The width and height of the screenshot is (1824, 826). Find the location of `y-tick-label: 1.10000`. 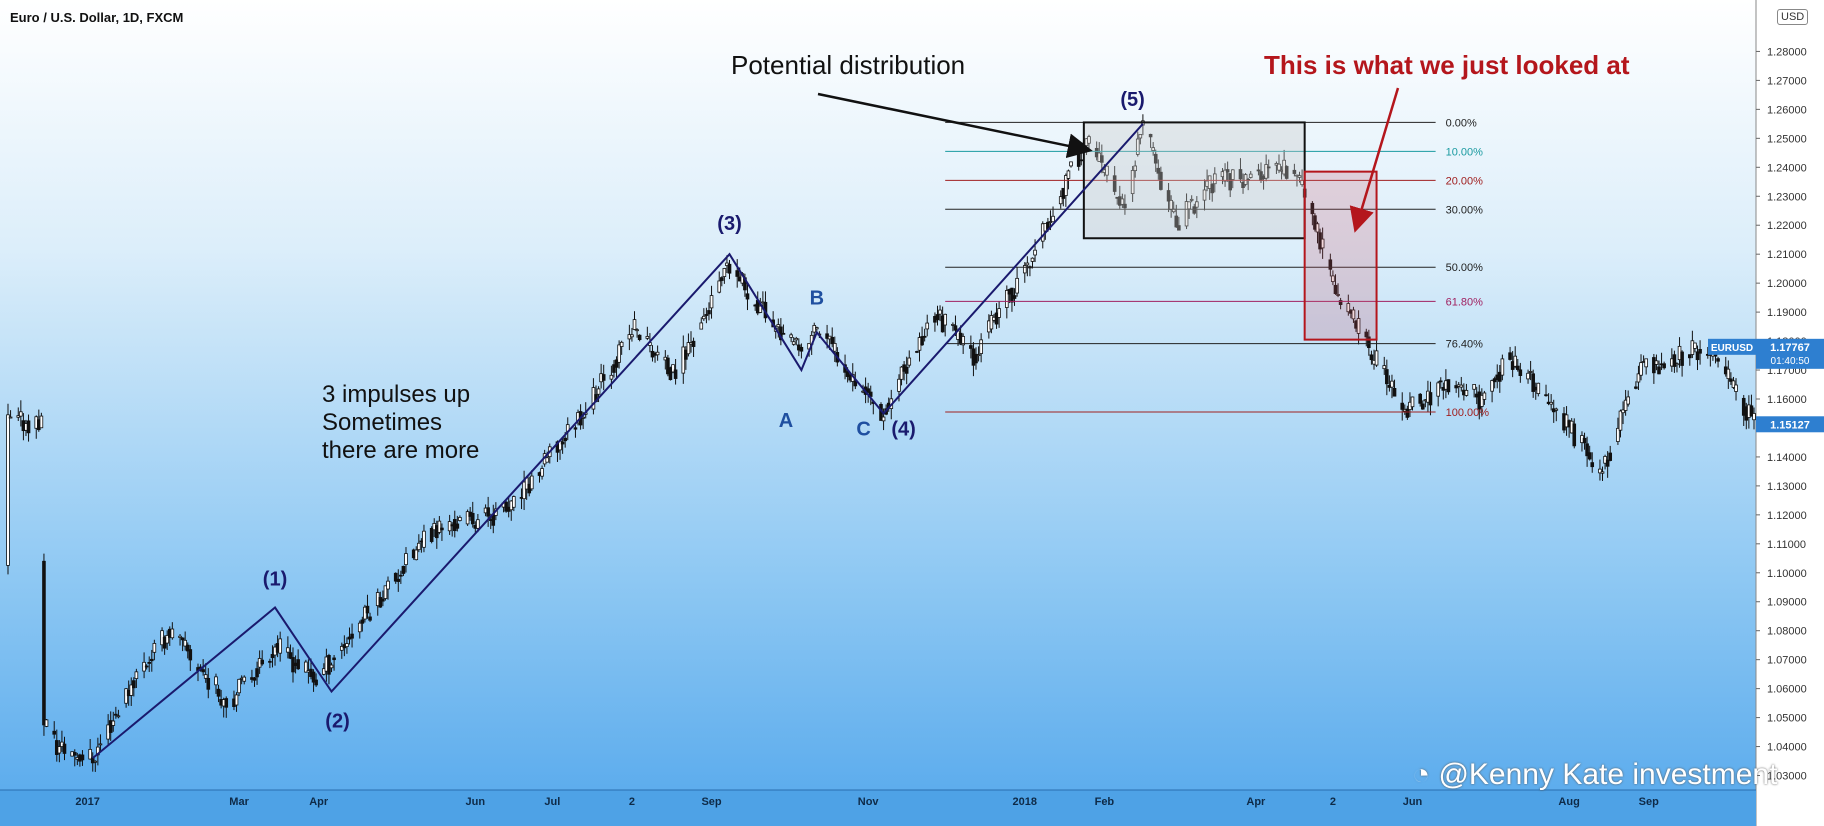

y-tick-label: 1.10000 is located at coordinates (1787, 574).